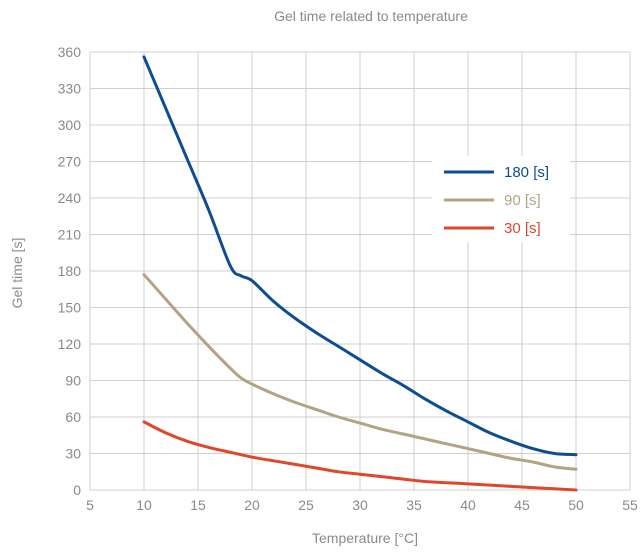  I want to click on y-tick-label: 150, so click(70, 308).